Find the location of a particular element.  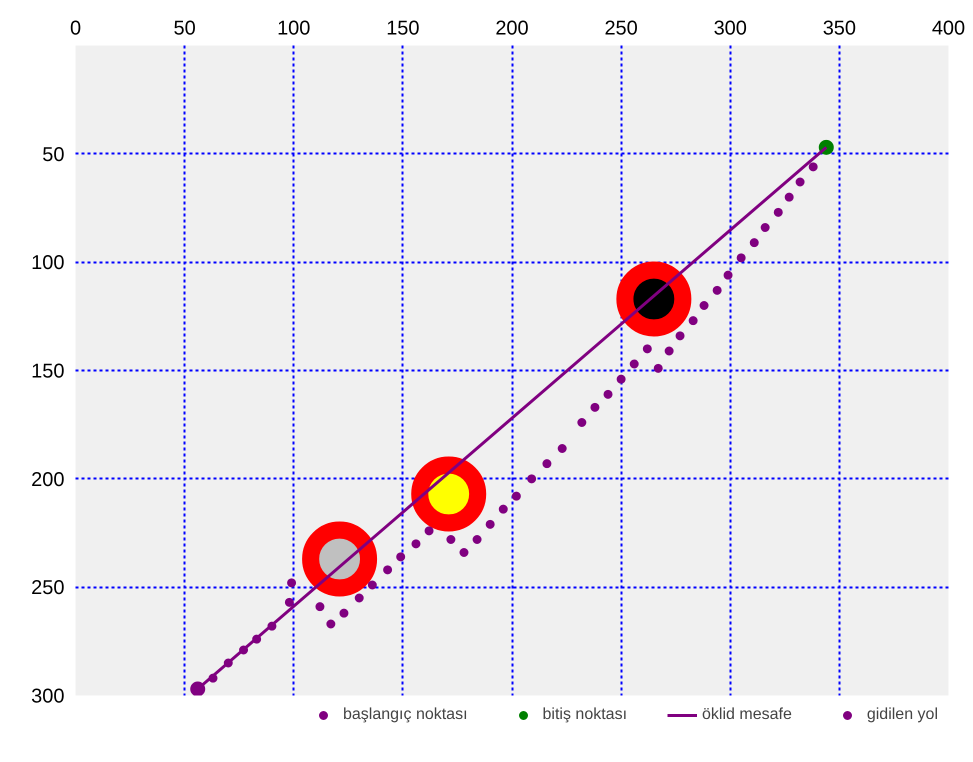

x-tick-label: 100 is located at coordinates (293, 29).